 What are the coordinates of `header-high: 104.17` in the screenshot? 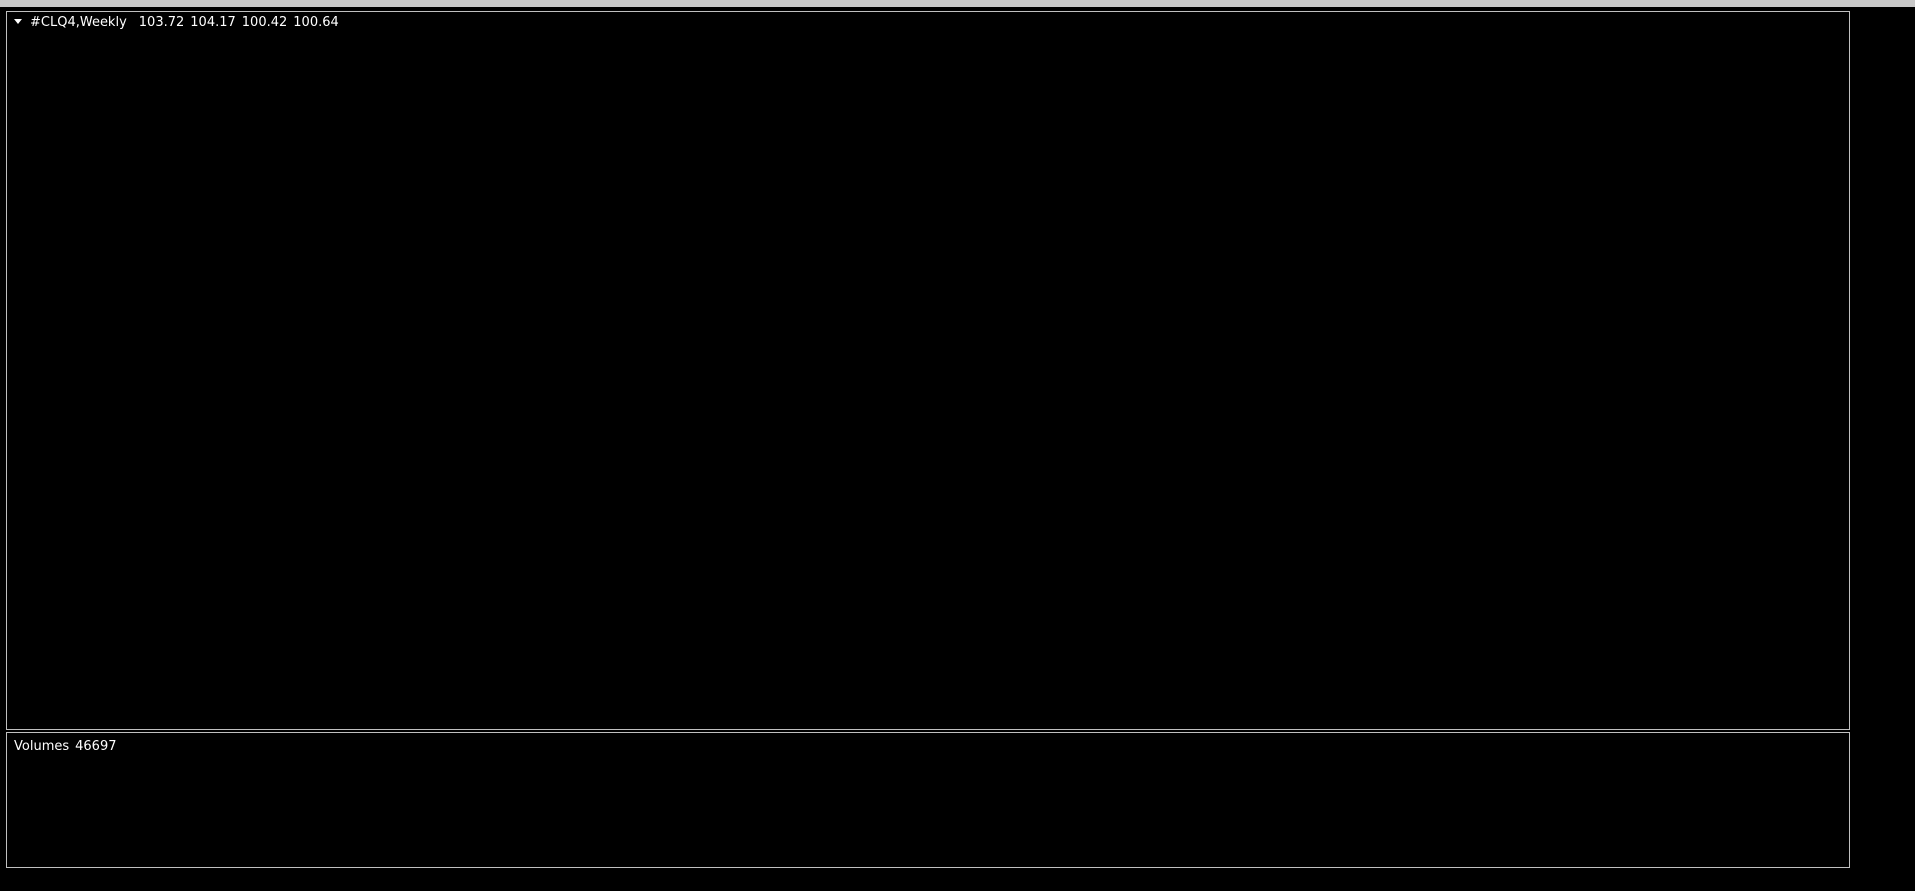 It's located at (213, 22).